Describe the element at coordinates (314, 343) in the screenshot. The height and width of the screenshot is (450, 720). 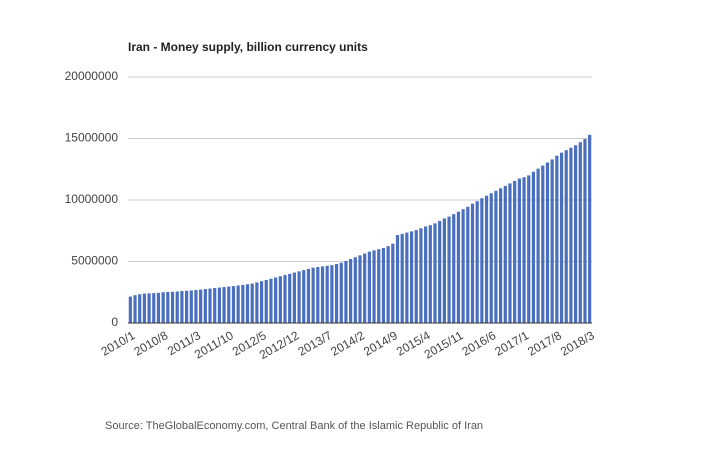
I see `x-tick-label: 2013/7` at that location.